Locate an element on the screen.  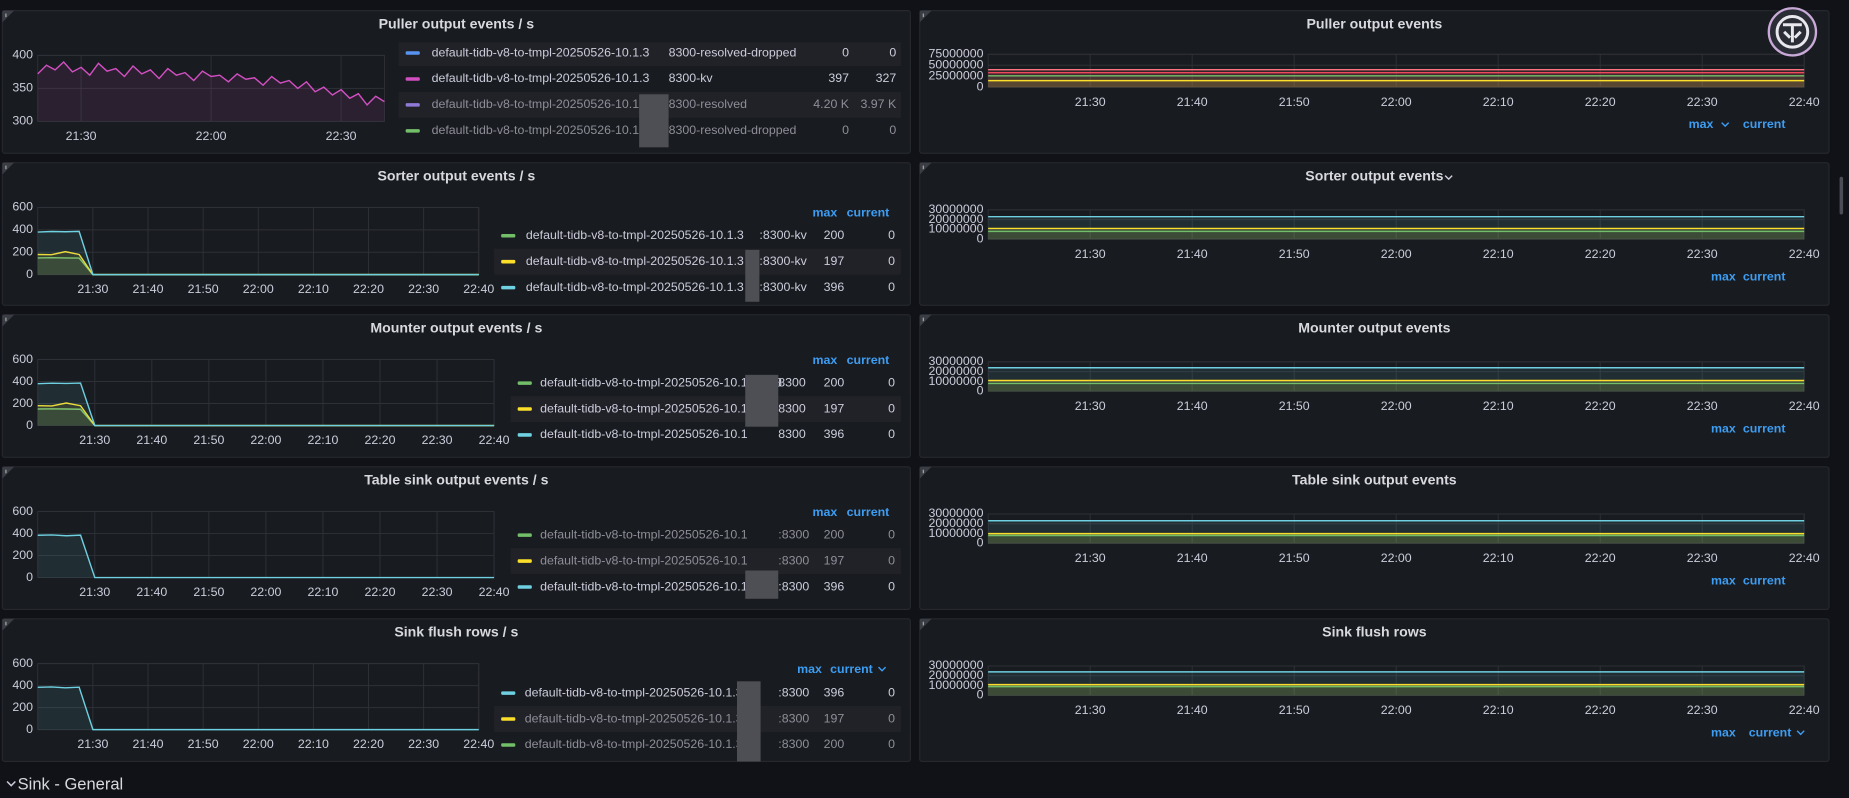
panel-title: Mounter output events is located at coordinates (1374, 328).